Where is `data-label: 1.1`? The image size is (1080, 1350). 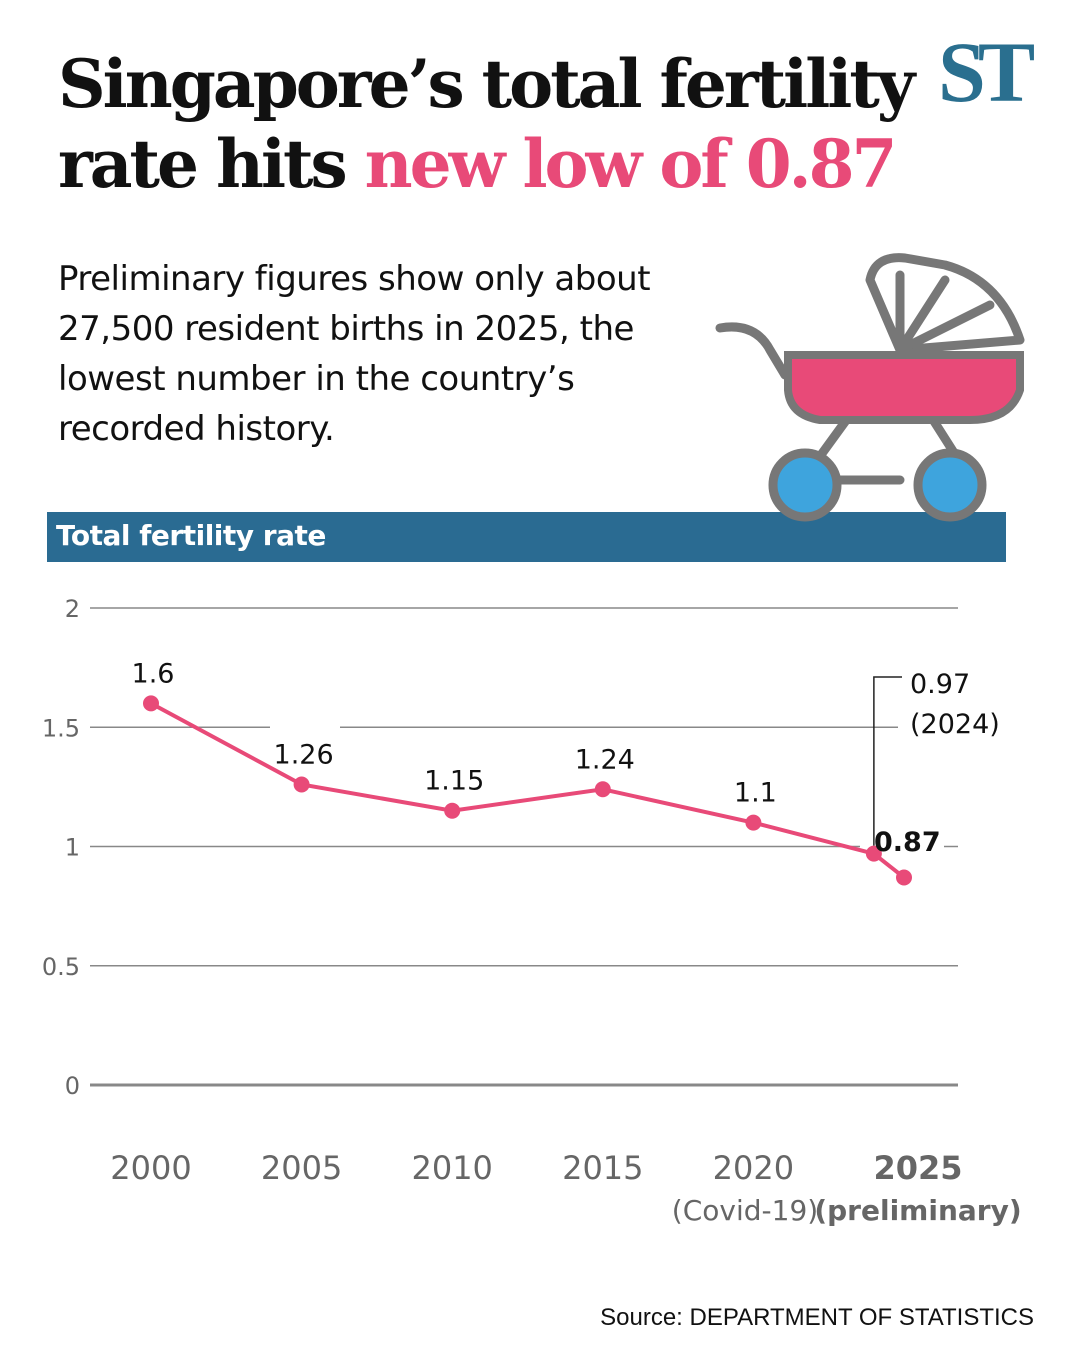 data-label: 1.1 is located at coordinates (755, 793).